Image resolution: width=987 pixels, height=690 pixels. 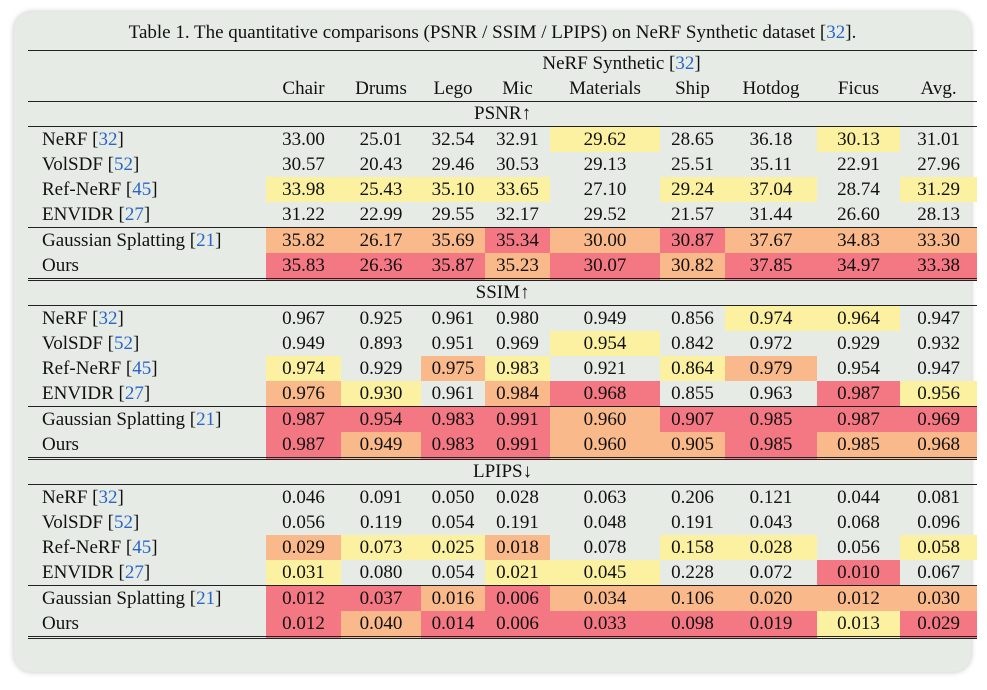 I want to click on method-name: ENVIDR [27], so click(x=96, y=393).